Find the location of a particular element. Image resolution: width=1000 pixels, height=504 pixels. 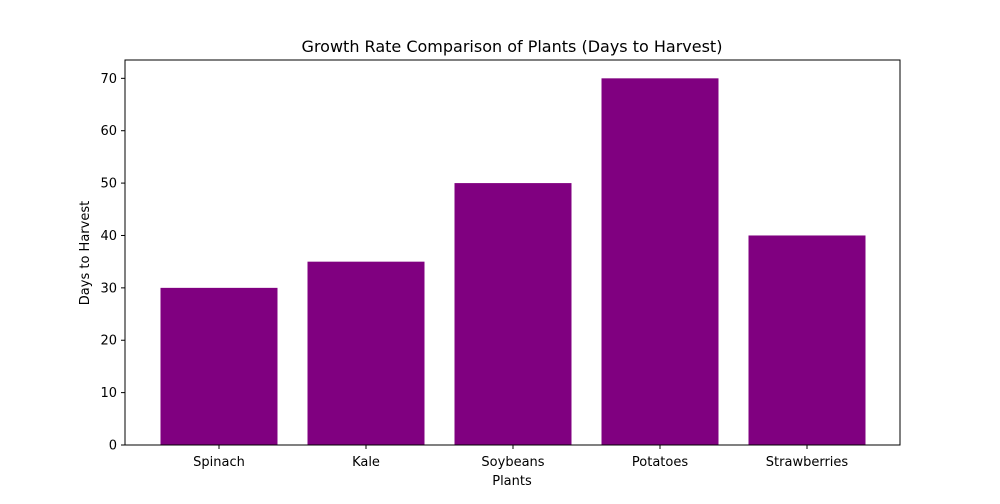

x-tick-label-strawberries: Strawberries is located at coordinates (807, 462).